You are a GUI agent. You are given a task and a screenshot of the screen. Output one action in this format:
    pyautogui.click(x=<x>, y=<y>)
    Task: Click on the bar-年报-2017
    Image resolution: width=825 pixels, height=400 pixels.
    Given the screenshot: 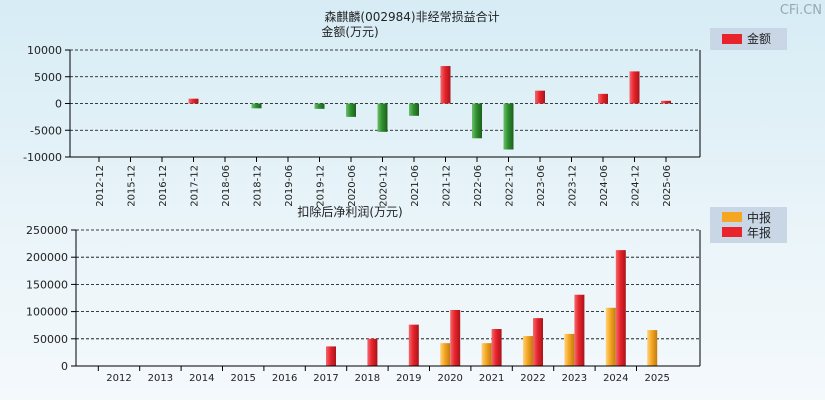 What is the action you would take?
    pyautogui.click(x=331, y=356)
    